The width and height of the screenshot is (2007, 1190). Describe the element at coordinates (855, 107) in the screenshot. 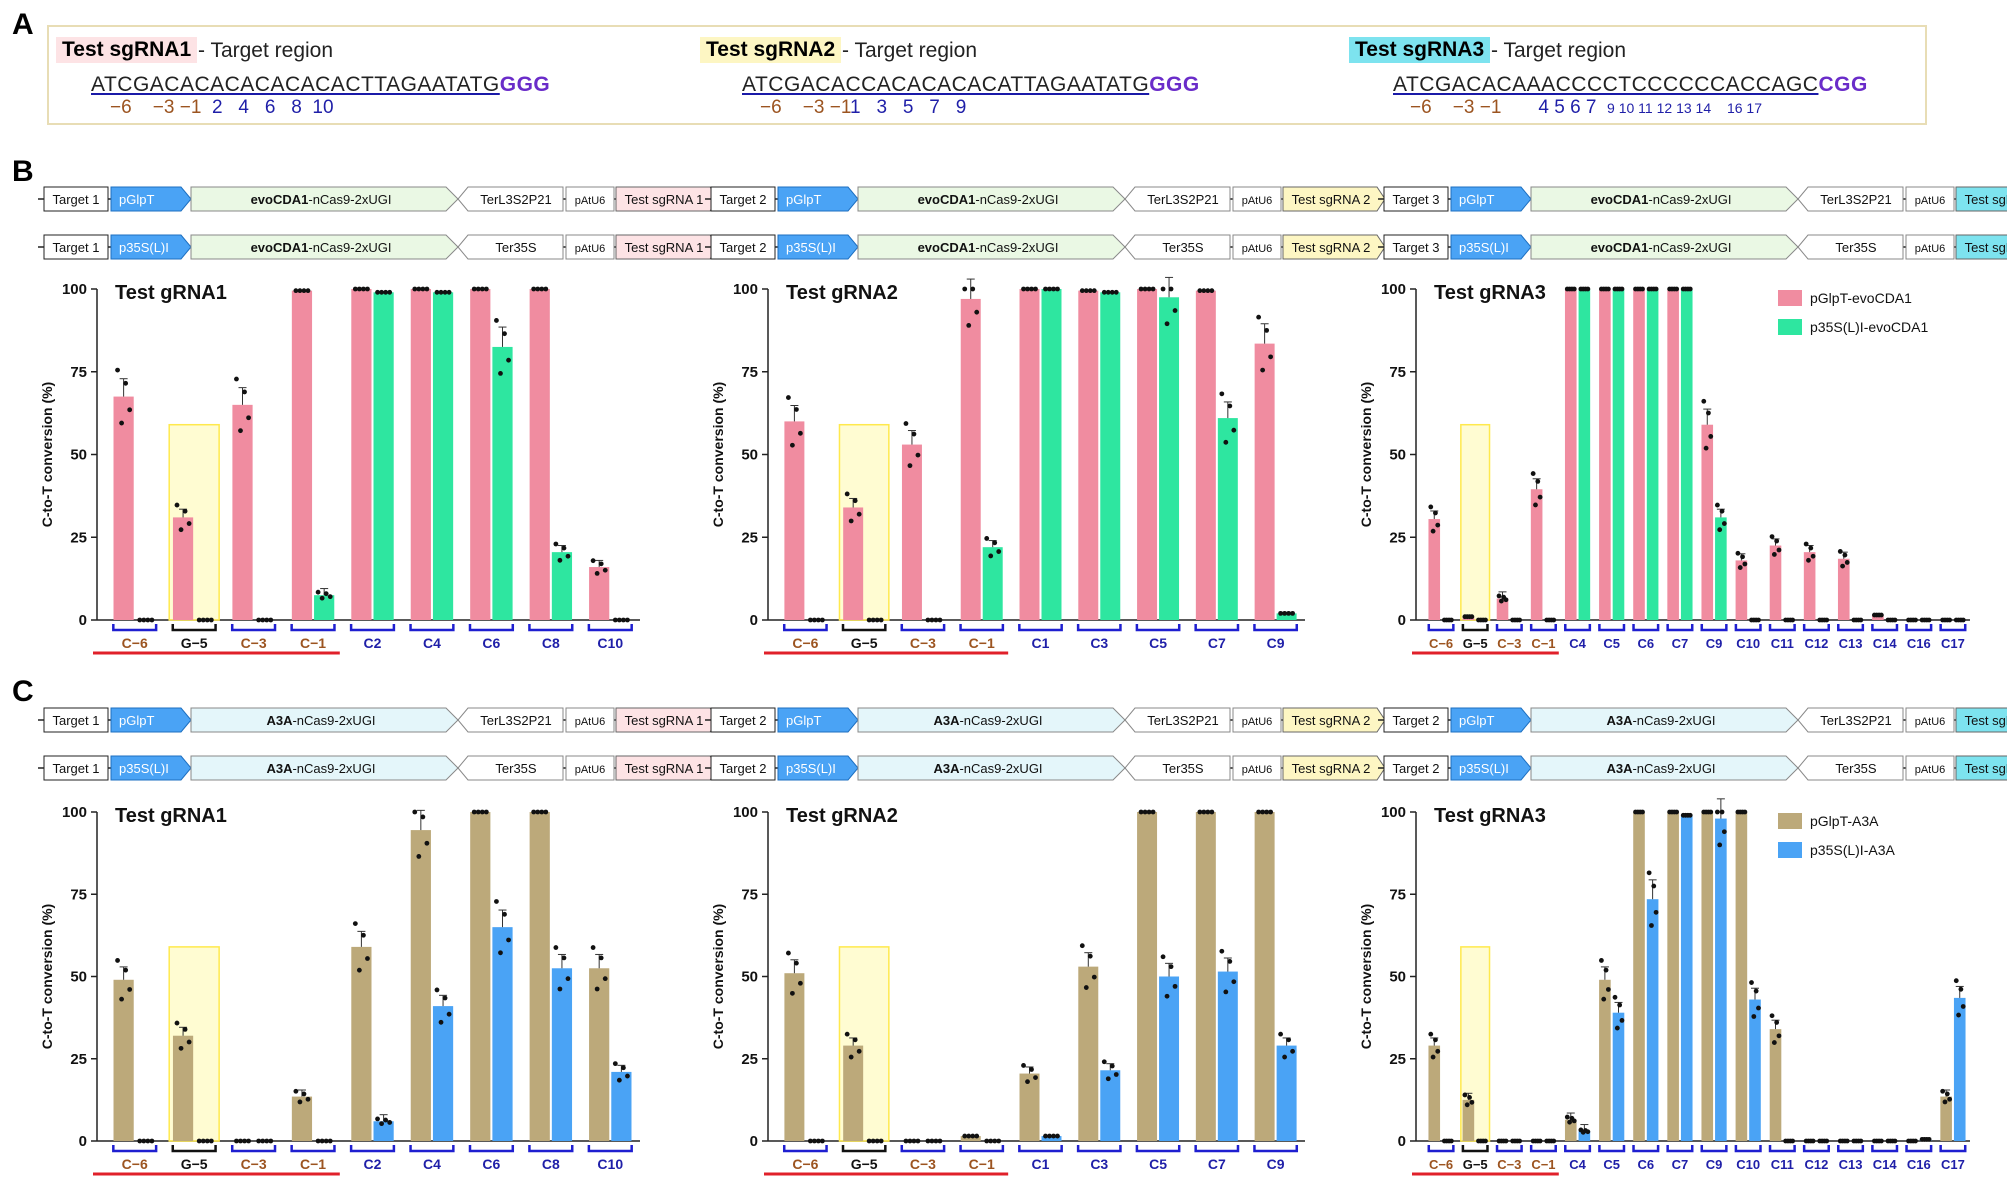

I see `pos-blue: 1` at that location.